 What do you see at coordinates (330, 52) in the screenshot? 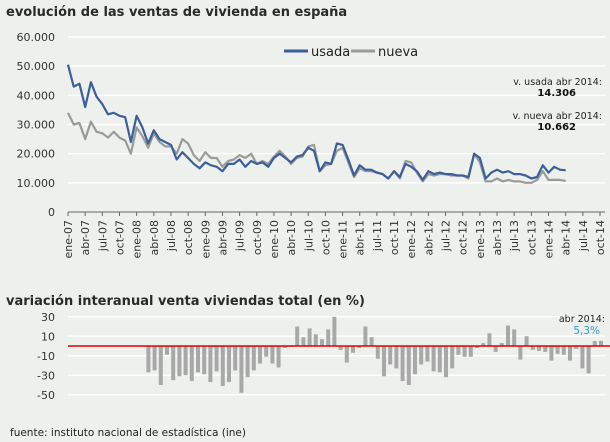
I see `legend-usada-label: usada` at bounding box center [330, 52].